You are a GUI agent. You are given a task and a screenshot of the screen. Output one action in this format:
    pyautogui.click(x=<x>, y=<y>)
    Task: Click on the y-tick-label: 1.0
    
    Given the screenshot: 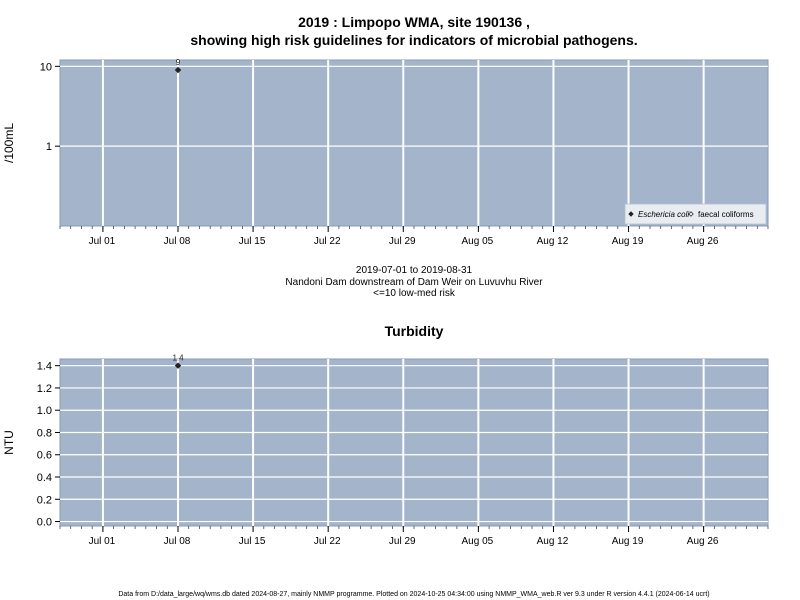 What is the action you would take?
    pyautogui.click(x=44, y=411)
    